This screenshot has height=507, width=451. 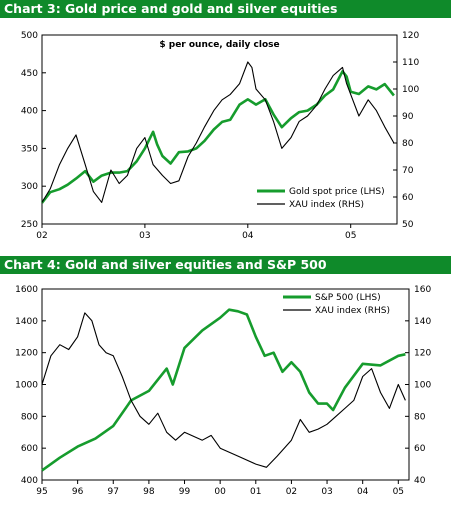 I want to click on chart4-x-tick-label: 05, so click(x=398, y=492).